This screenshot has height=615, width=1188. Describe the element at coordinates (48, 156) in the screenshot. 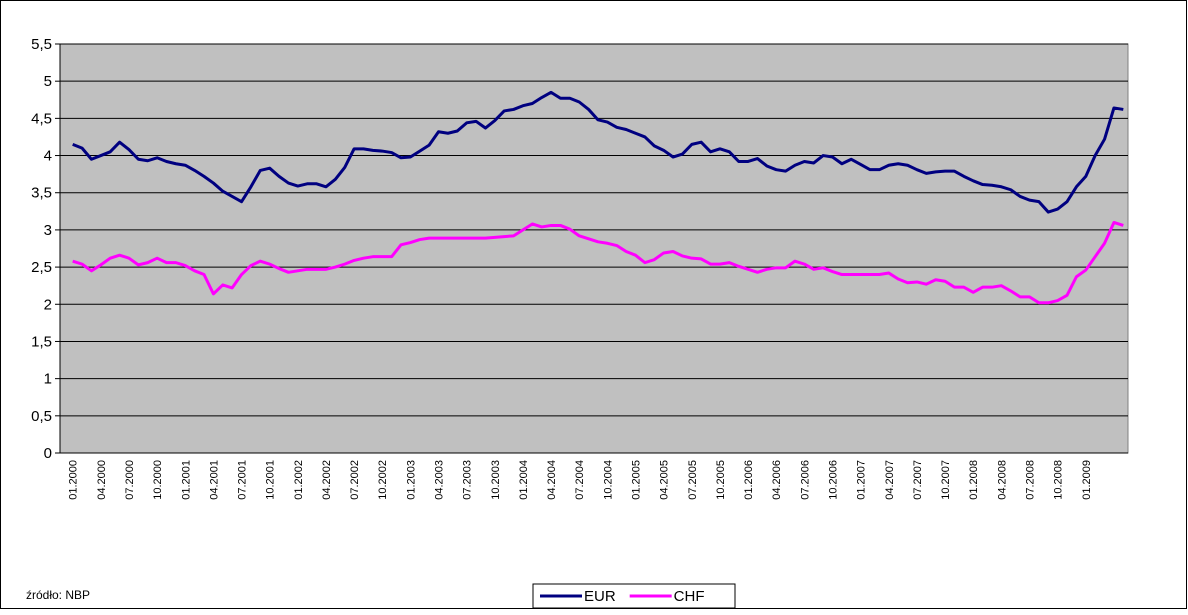

I see `y-tick-label: 4` at that location.